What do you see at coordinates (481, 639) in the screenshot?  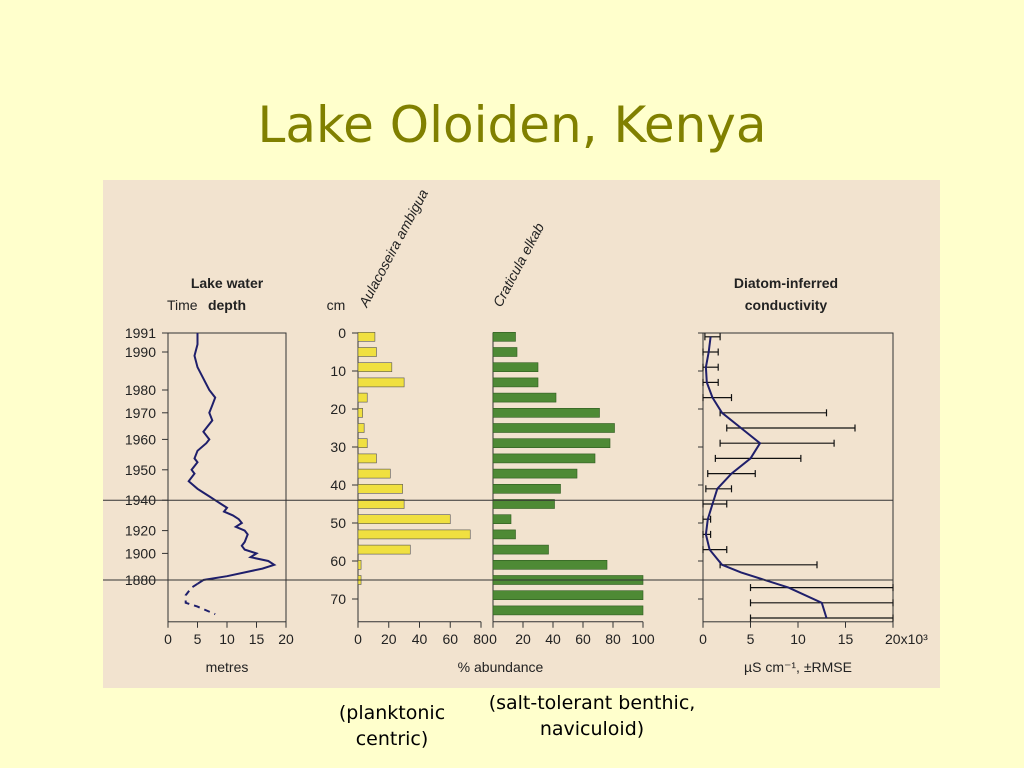 I see `aulacoseira-x-tick-label-80: 80` at bounding box center [481, 639].